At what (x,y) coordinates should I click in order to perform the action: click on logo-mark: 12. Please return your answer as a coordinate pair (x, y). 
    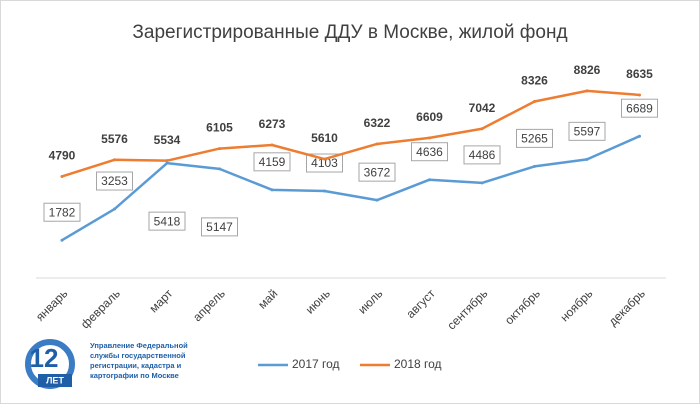
    Looking at the image, I should click on (44, 358).